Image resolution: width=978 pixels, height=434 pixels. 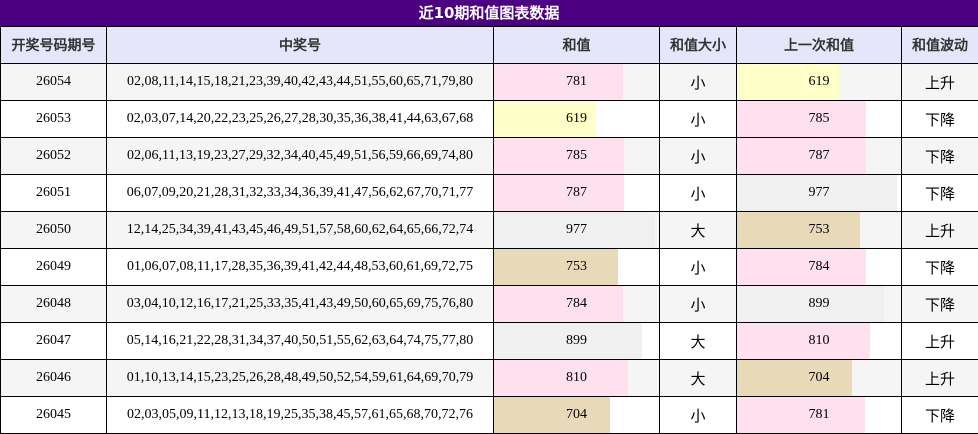 What do you see at coordinates (576, 45) in the screenshot?
I see `header-sum: 和值` at bounding box center [576, 45].